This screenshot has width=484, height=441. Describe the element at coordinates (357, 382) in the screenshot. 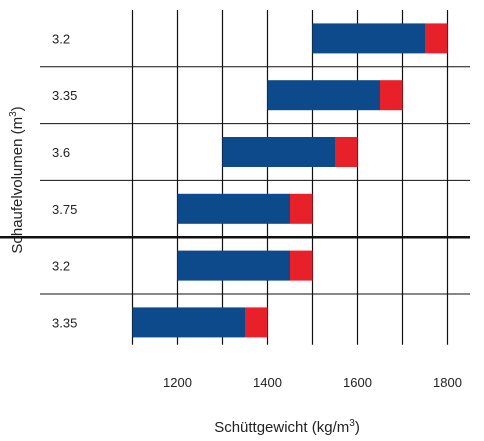

I see `x-tick-label-1600: 1600` at that location.